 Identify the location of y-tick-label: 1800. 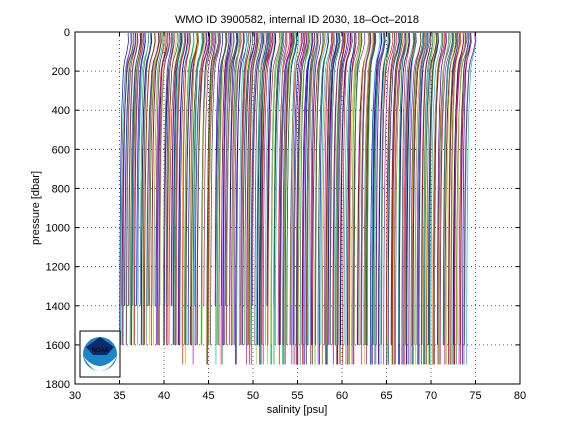
(58, 385).